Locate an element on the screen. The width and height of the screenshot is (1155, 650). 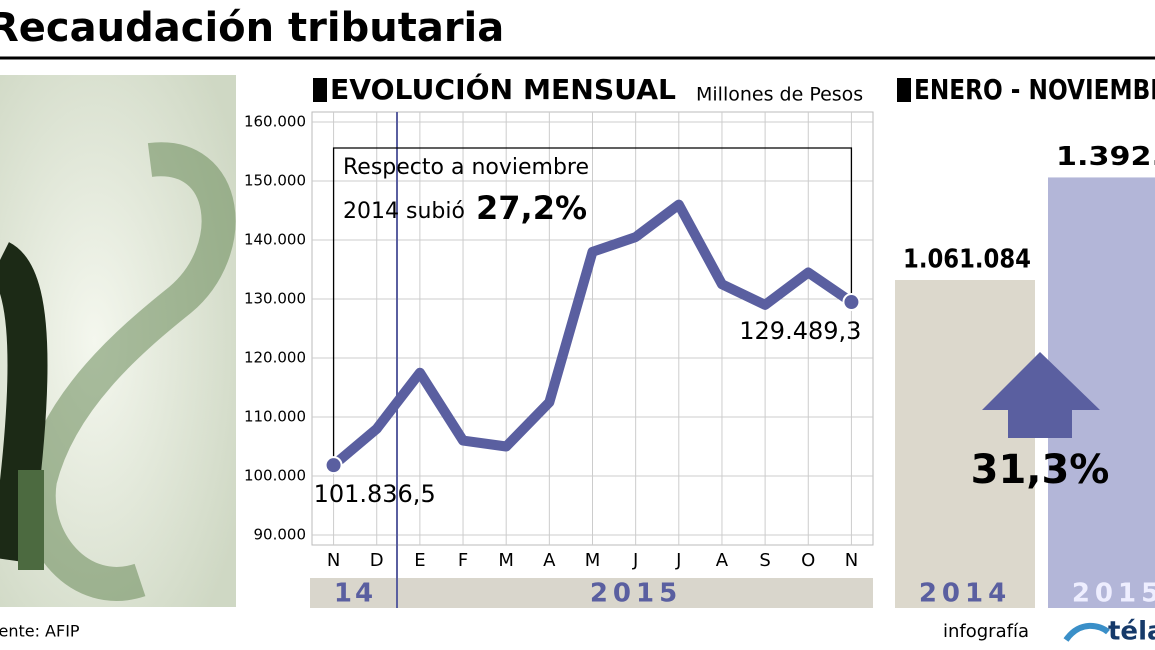
x-tick-label: D is located at coordinates (377, 560).